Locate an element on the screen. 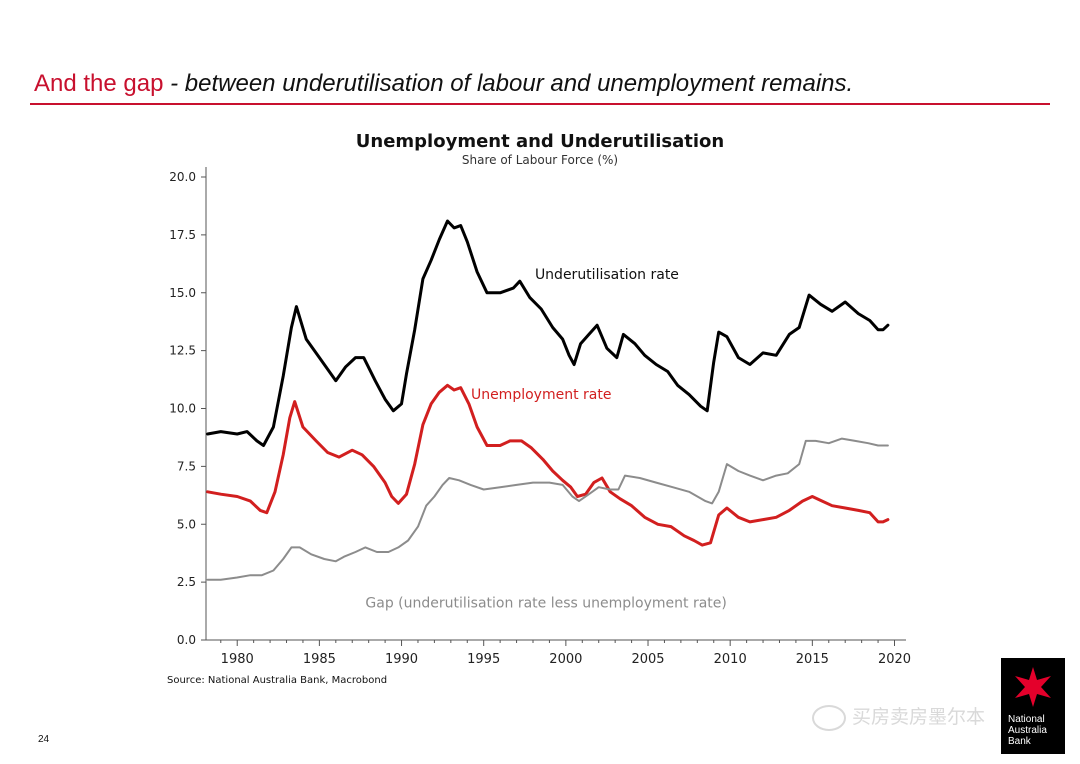 The width and height of the screenshot is (1080, 764). logo-text: National Australia Bank is located at coordinates (1027, 730).